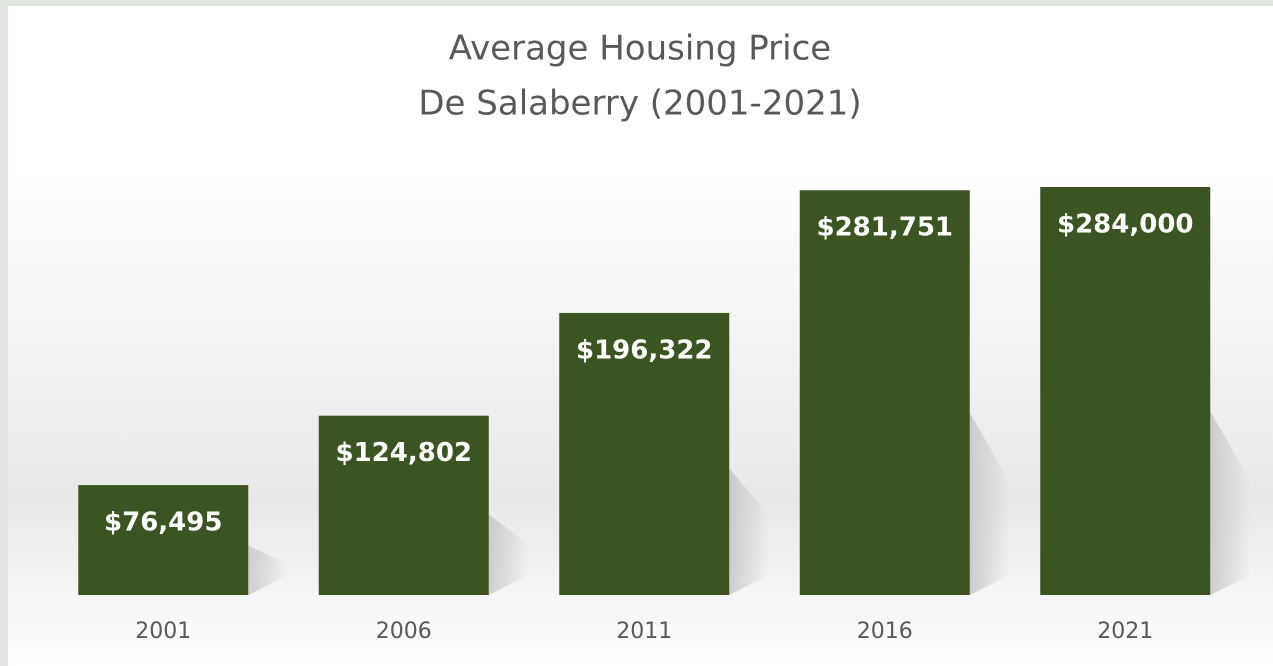 This screenshot has height=666, width=1273. Describe the element at coordinates (1125, 225) in the screenshot. I see `data-label: $284,000` at that location.